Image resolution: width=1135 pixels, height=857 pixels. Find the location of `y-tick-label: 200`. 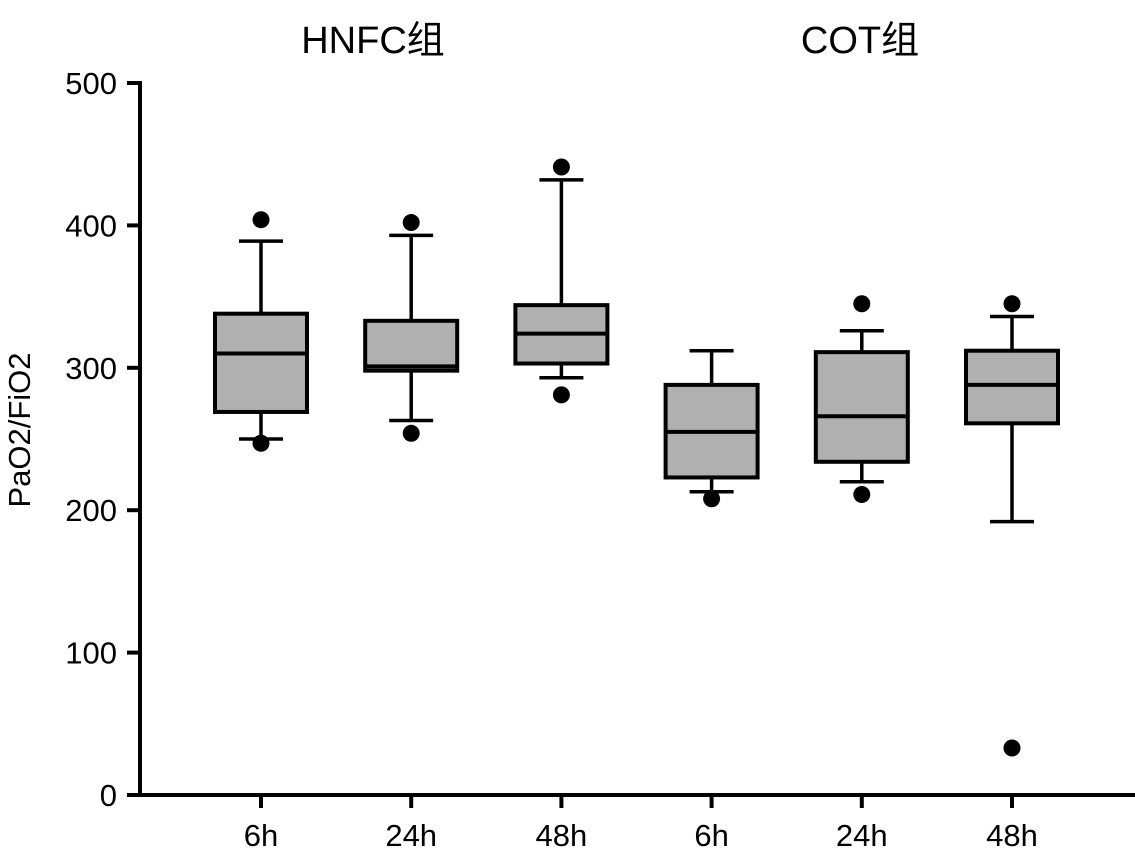

y-tick-label: 200 is located at coordinates (91, 510).